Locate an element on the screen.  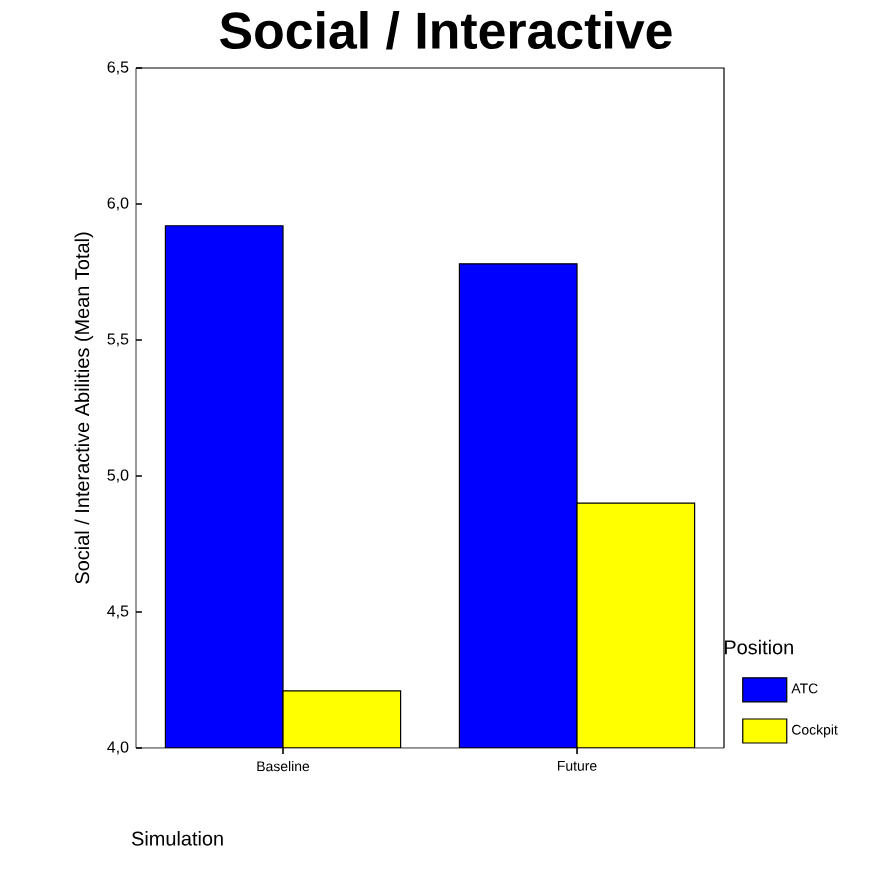
legend-title: Position is located at coordinates (758, 647).